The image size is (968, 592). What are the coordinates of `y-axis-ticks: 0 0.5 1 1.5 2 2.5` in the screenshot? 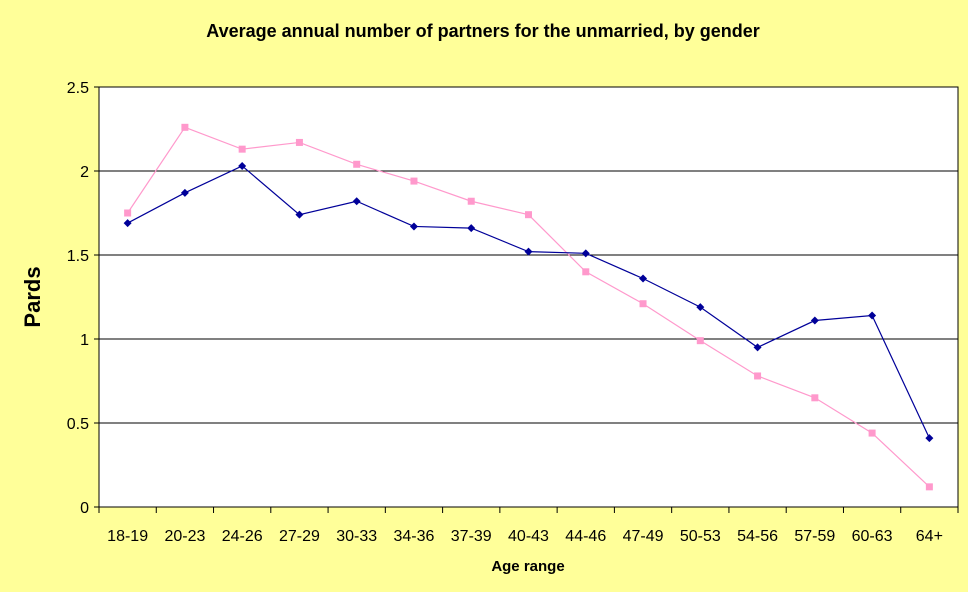 It's located at (83, 298).